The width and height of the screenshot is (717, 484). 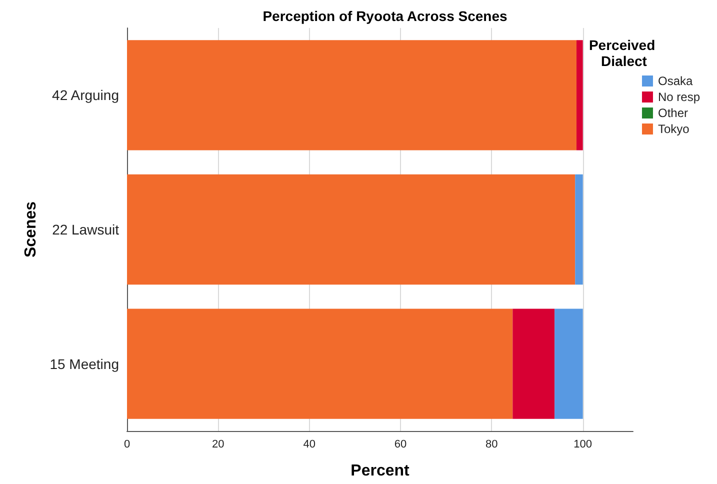 I want to click on y-tick-label: 15 Meeting, so click(x=84, y=364).